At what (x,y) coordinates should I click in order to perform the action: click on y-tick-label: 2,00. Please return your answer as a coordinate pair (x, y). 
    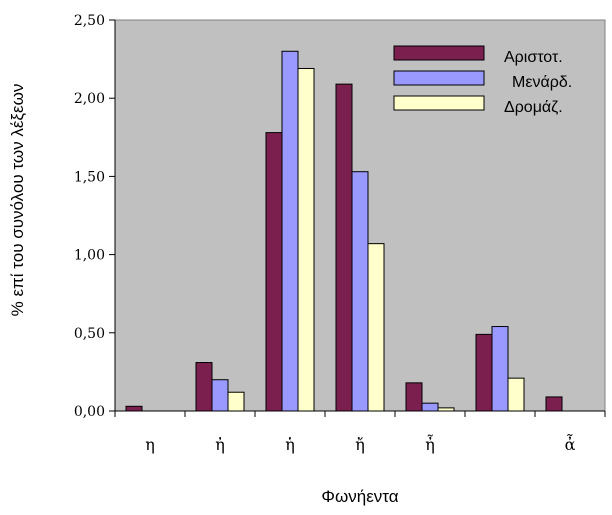
    Looking at the image, I should click on (89, 99).